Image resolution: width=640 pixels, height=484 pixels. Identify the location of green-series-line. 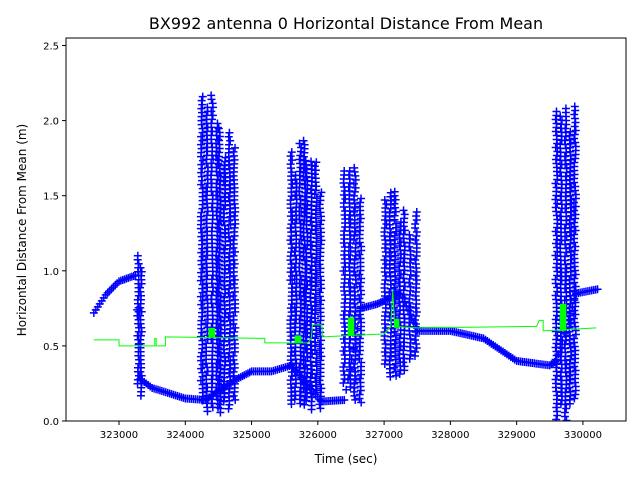
(345, 318).